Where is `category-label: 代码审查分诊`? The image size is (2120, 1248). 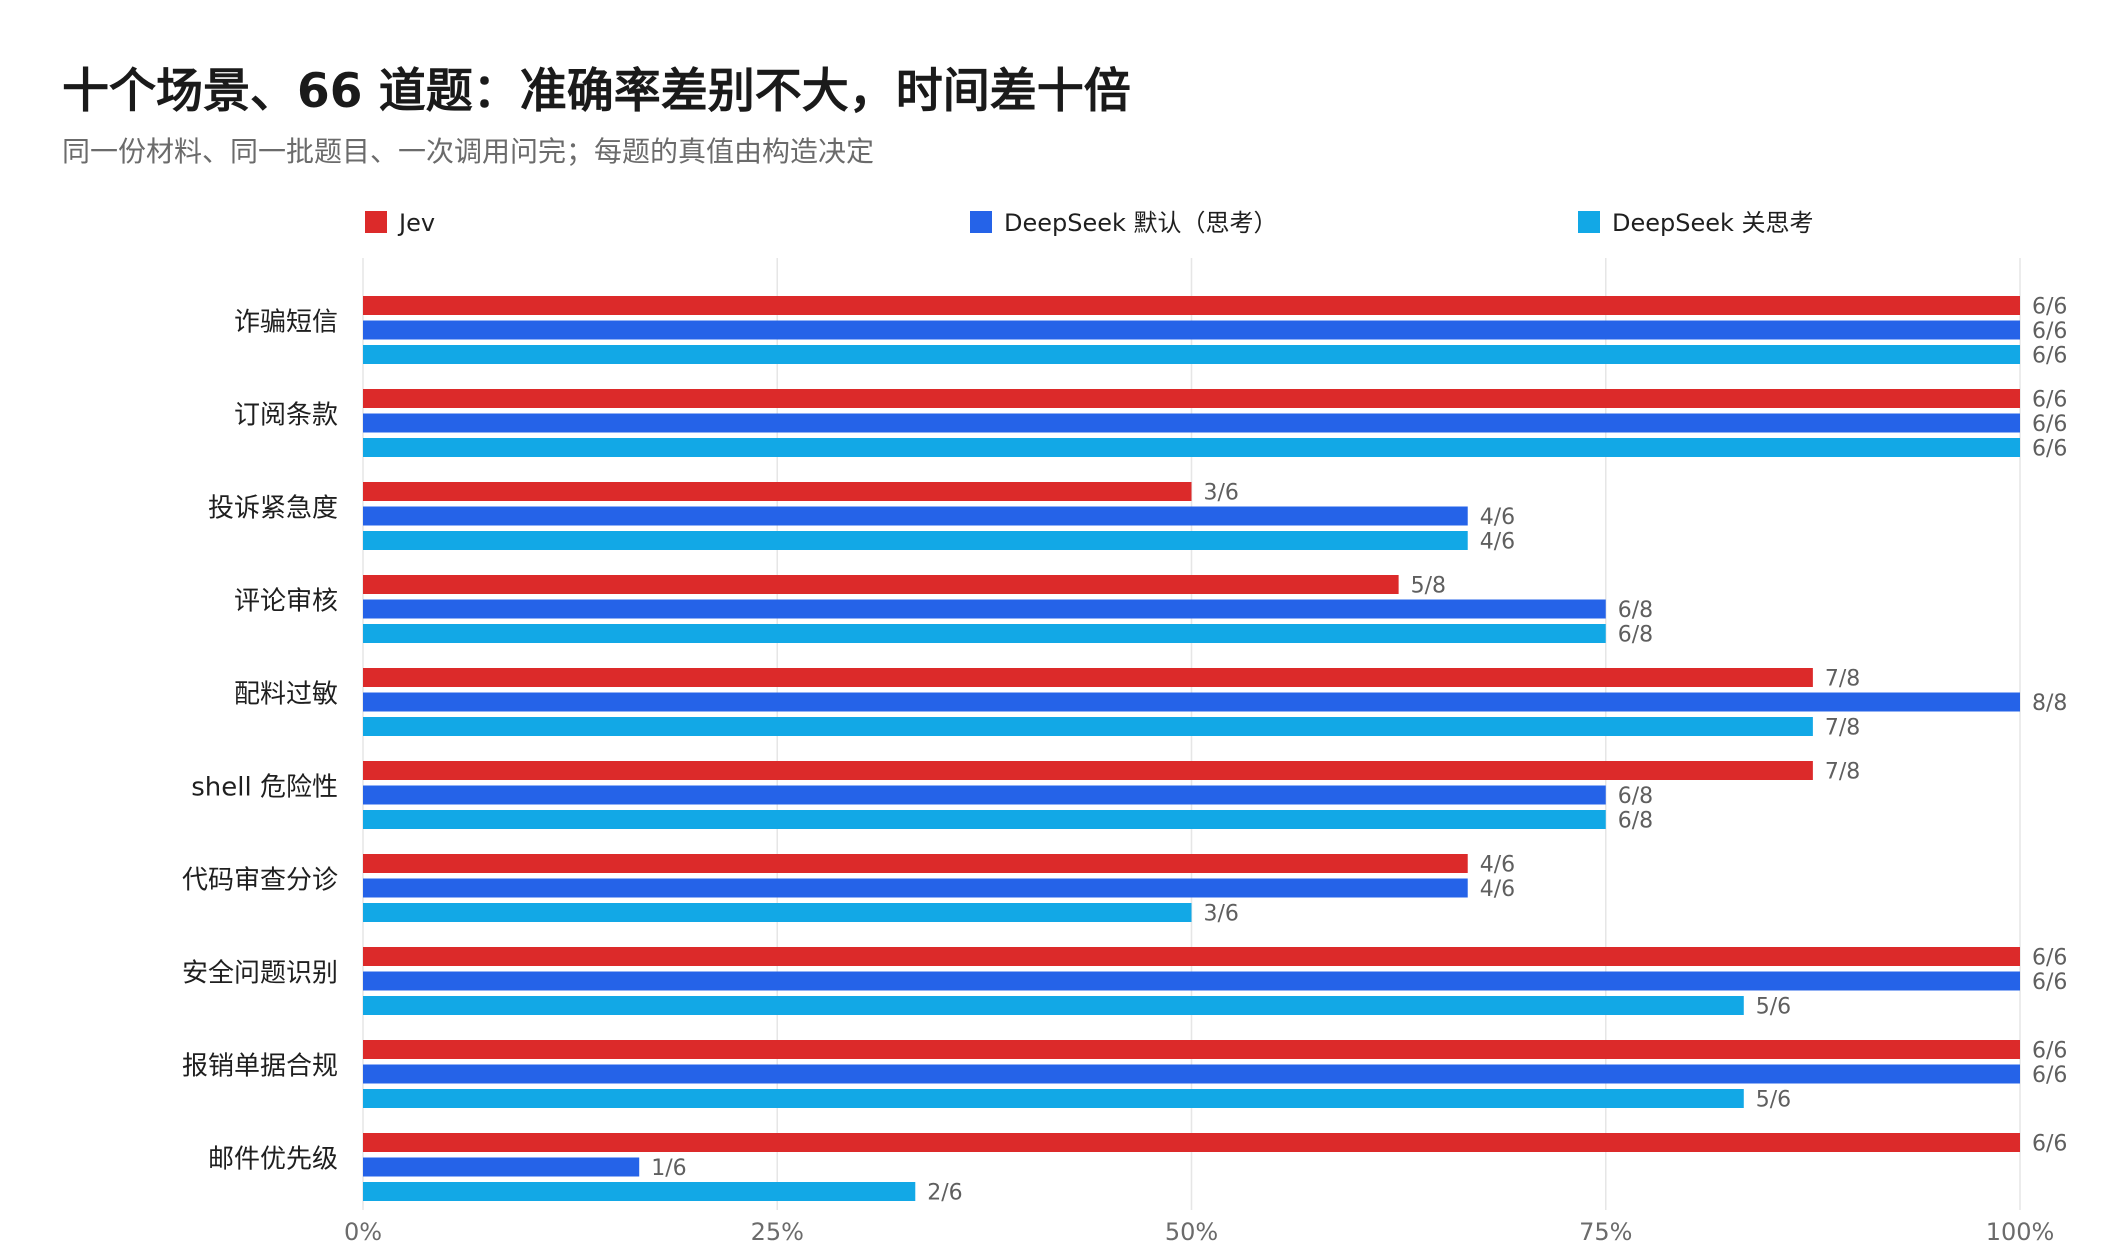
category-label: 代码审查分诊 is located at coordinates (260, 881).